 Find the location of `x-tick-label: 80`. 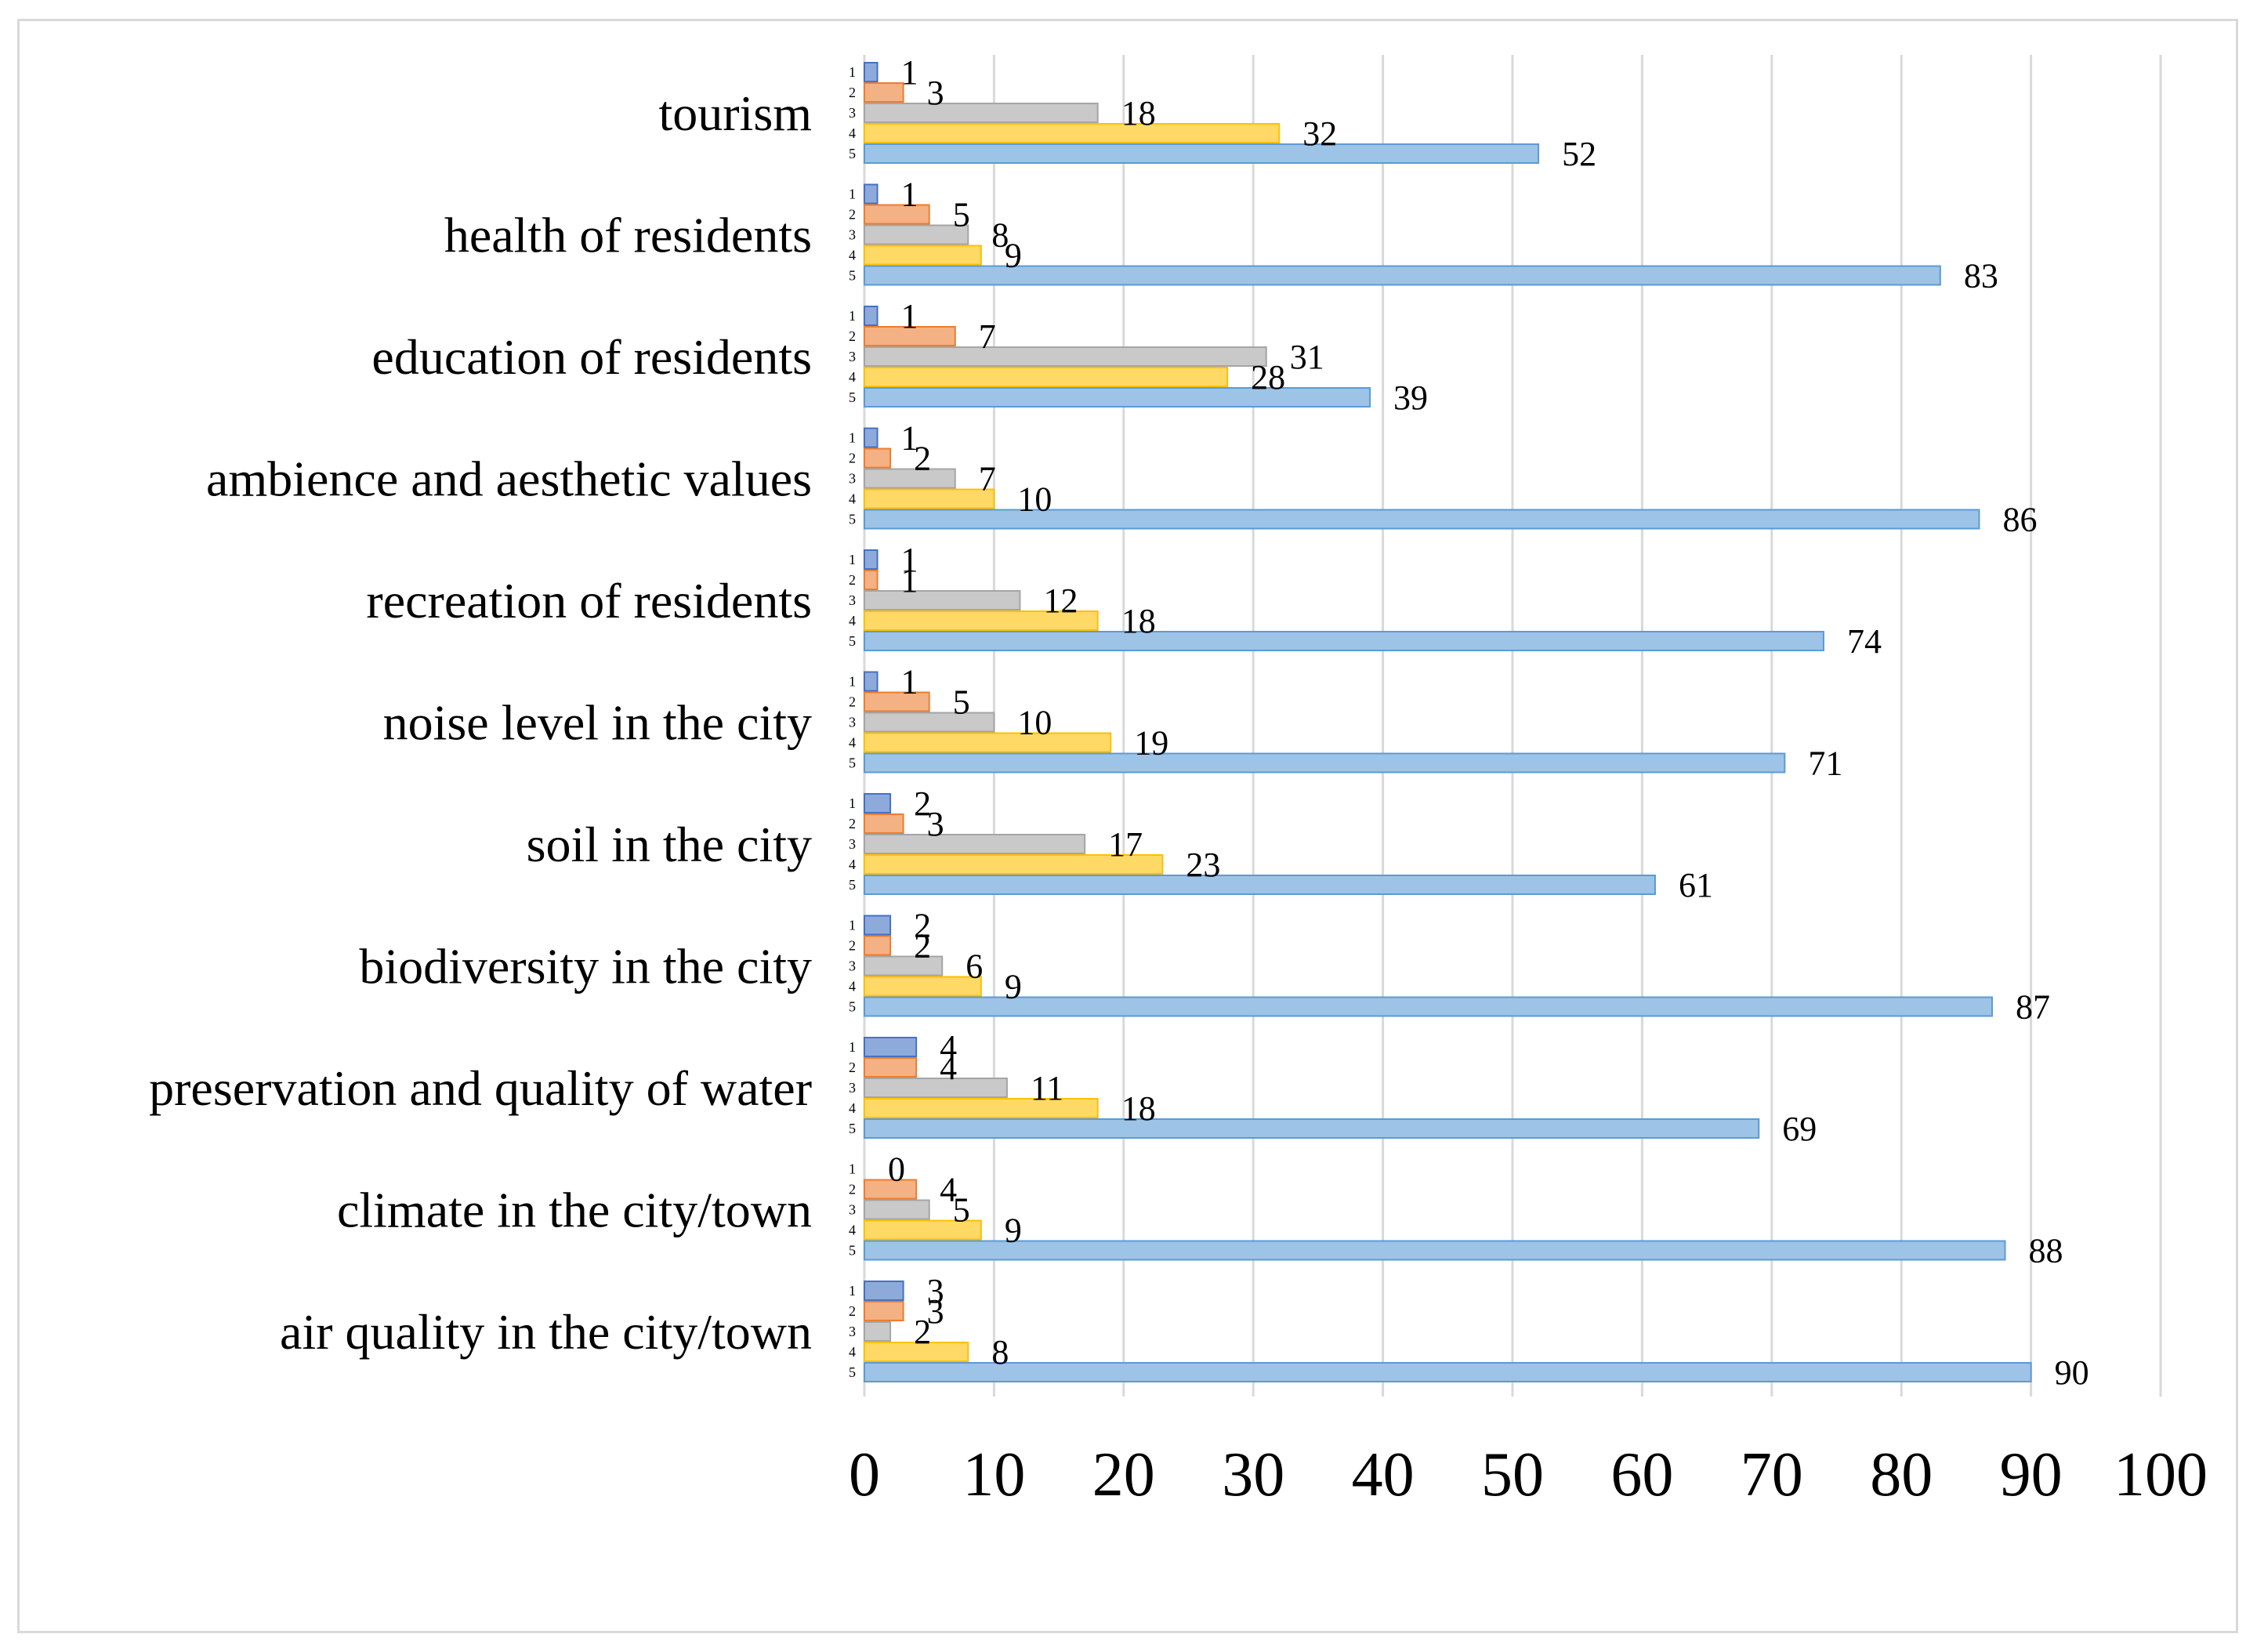

x-tick-label: 80 is located at coordinates (1902, 1474).